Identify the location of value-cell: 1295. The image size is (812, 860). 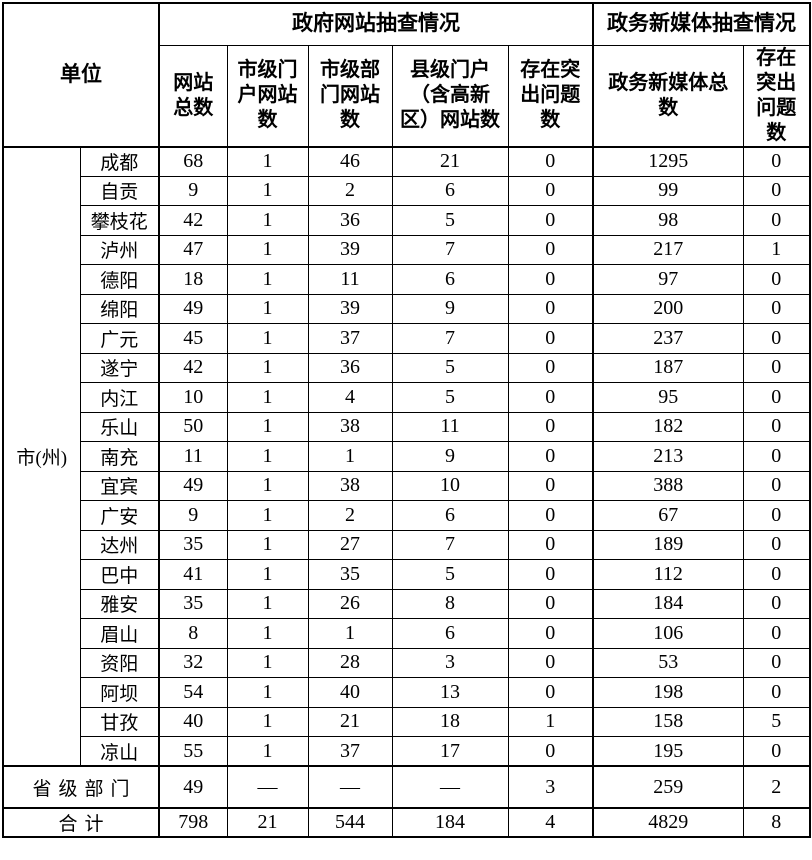
(668, 161).